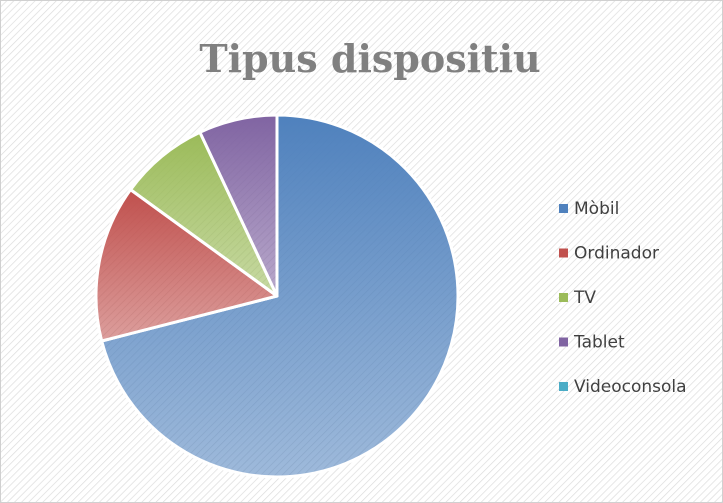  I want to click on legend-label: Mòbil, so click(596, 209).